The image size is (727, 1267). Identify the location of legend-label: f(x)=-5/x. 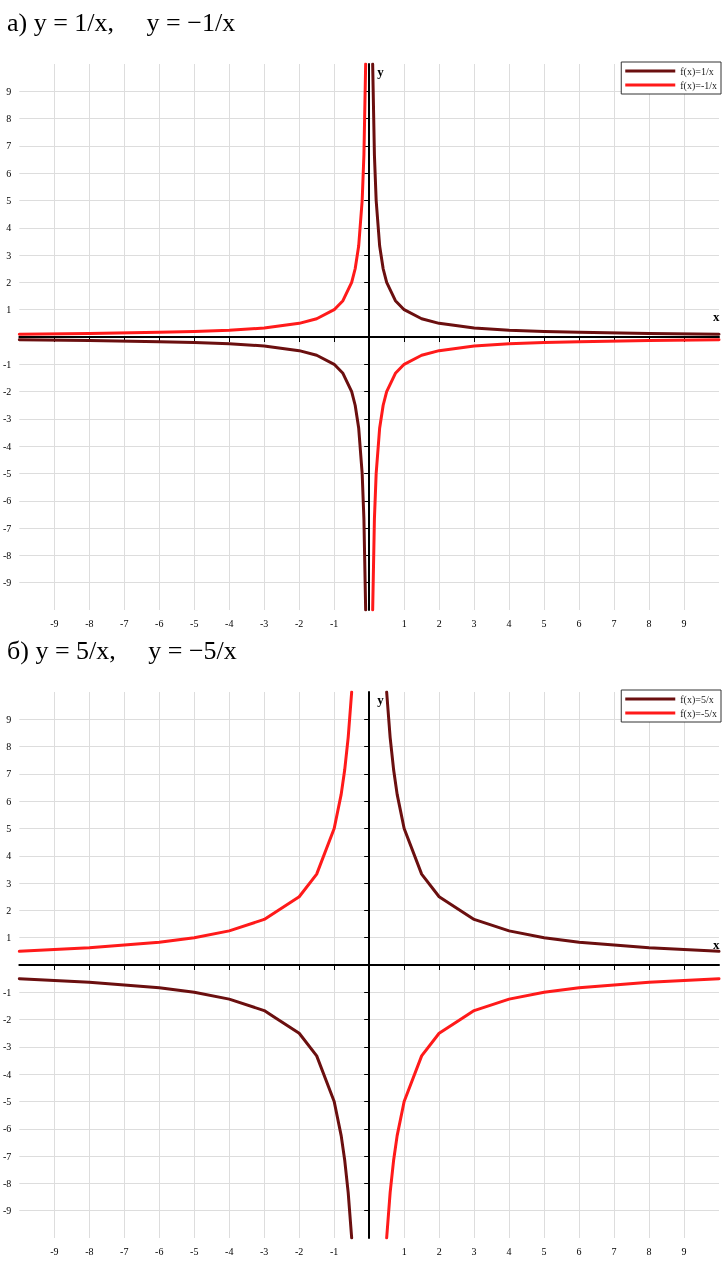
(699, 713).